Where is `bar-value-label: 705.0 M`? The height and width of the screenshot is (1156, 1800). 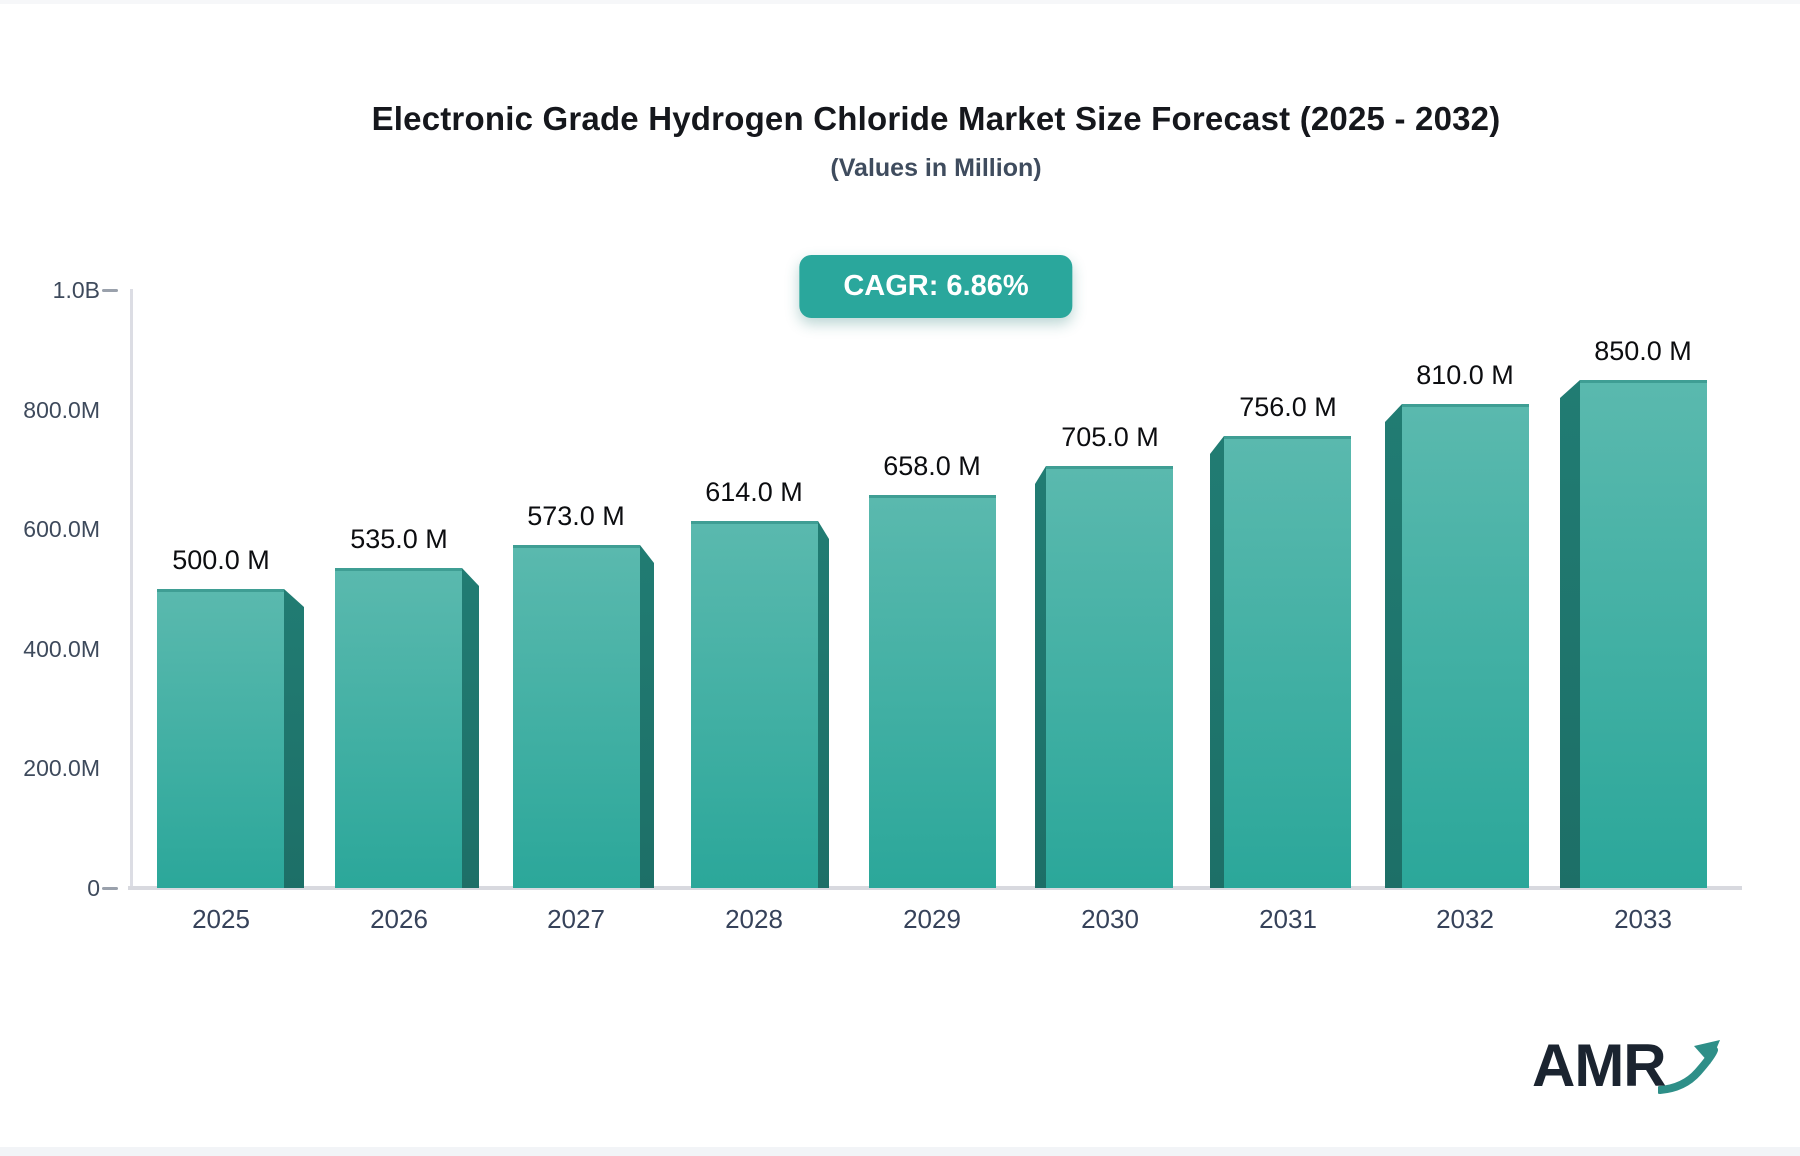
bar-value-label: 705.0 M is located at coordinates (1110, 437).